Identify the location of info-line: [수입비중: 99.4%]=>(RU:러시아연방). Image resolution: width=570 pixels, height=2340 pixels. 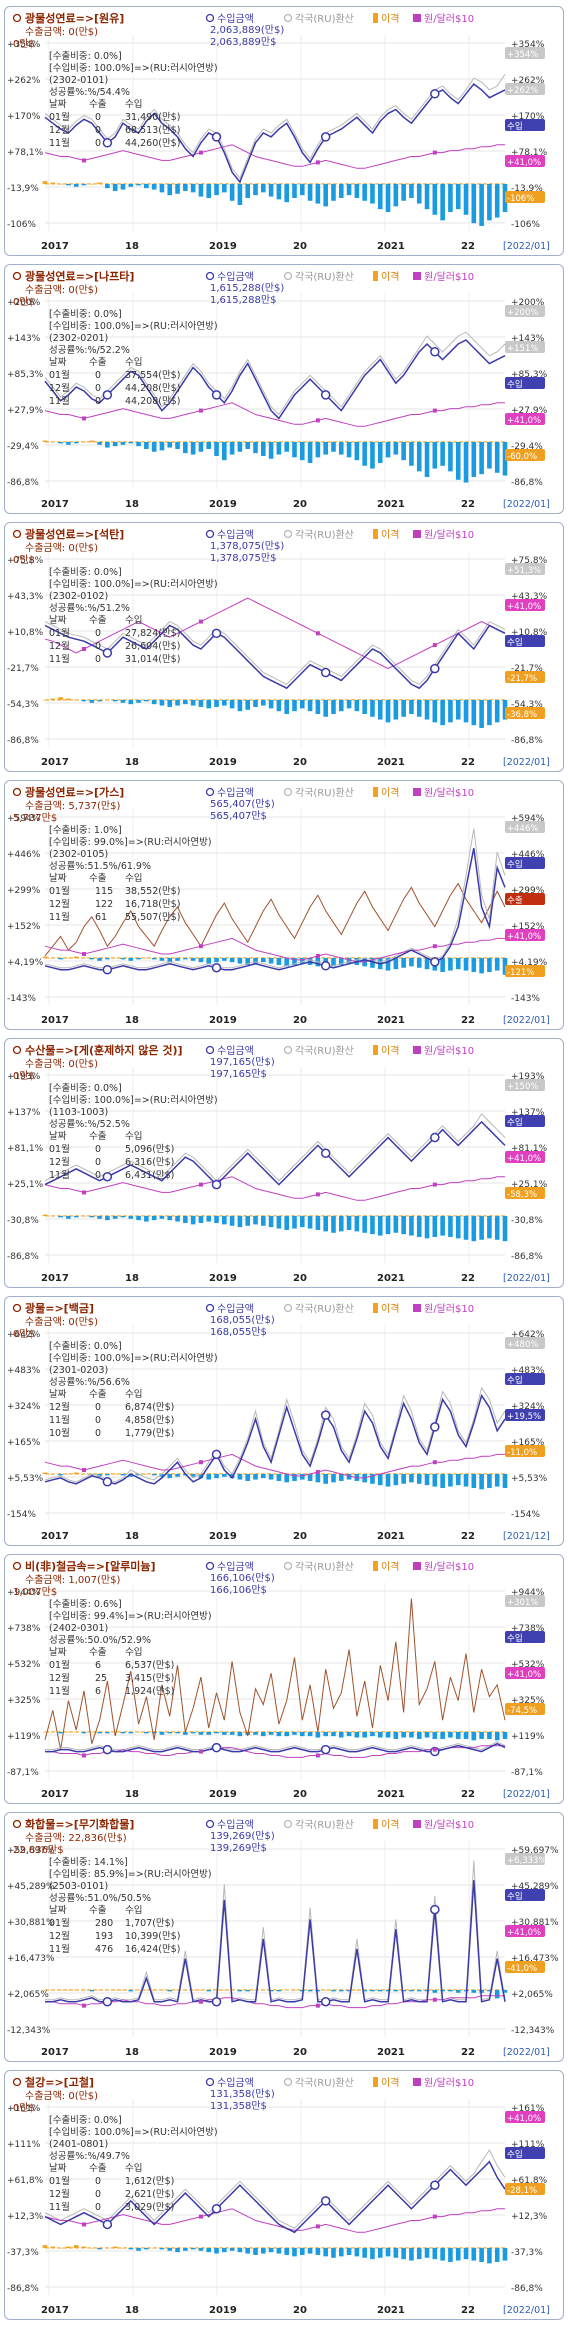
(130, 1616).